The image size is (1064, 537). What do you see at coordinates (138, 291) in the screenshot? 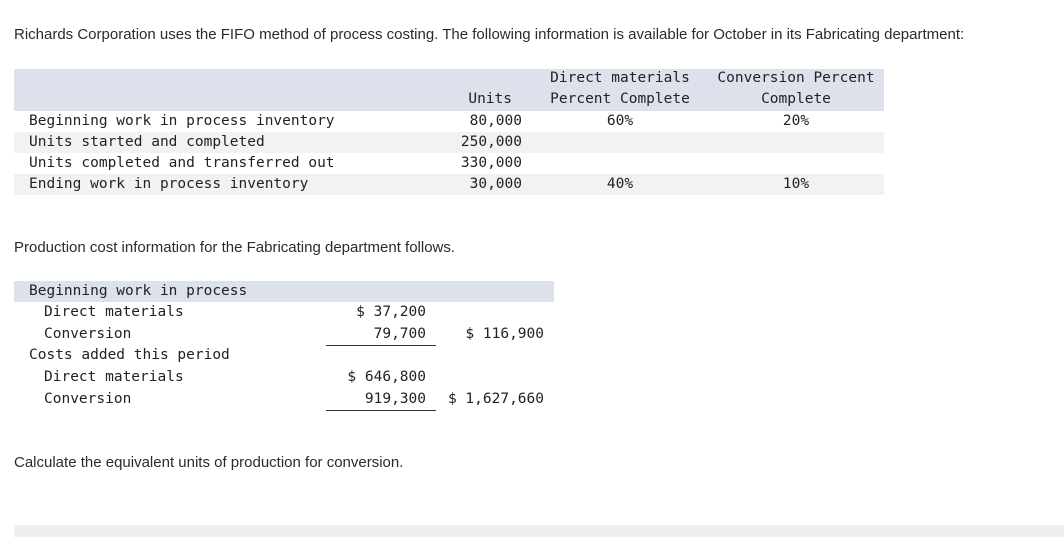
I see `beginning-wip-label: Beginning work in process` at bounding box center [138, 291].